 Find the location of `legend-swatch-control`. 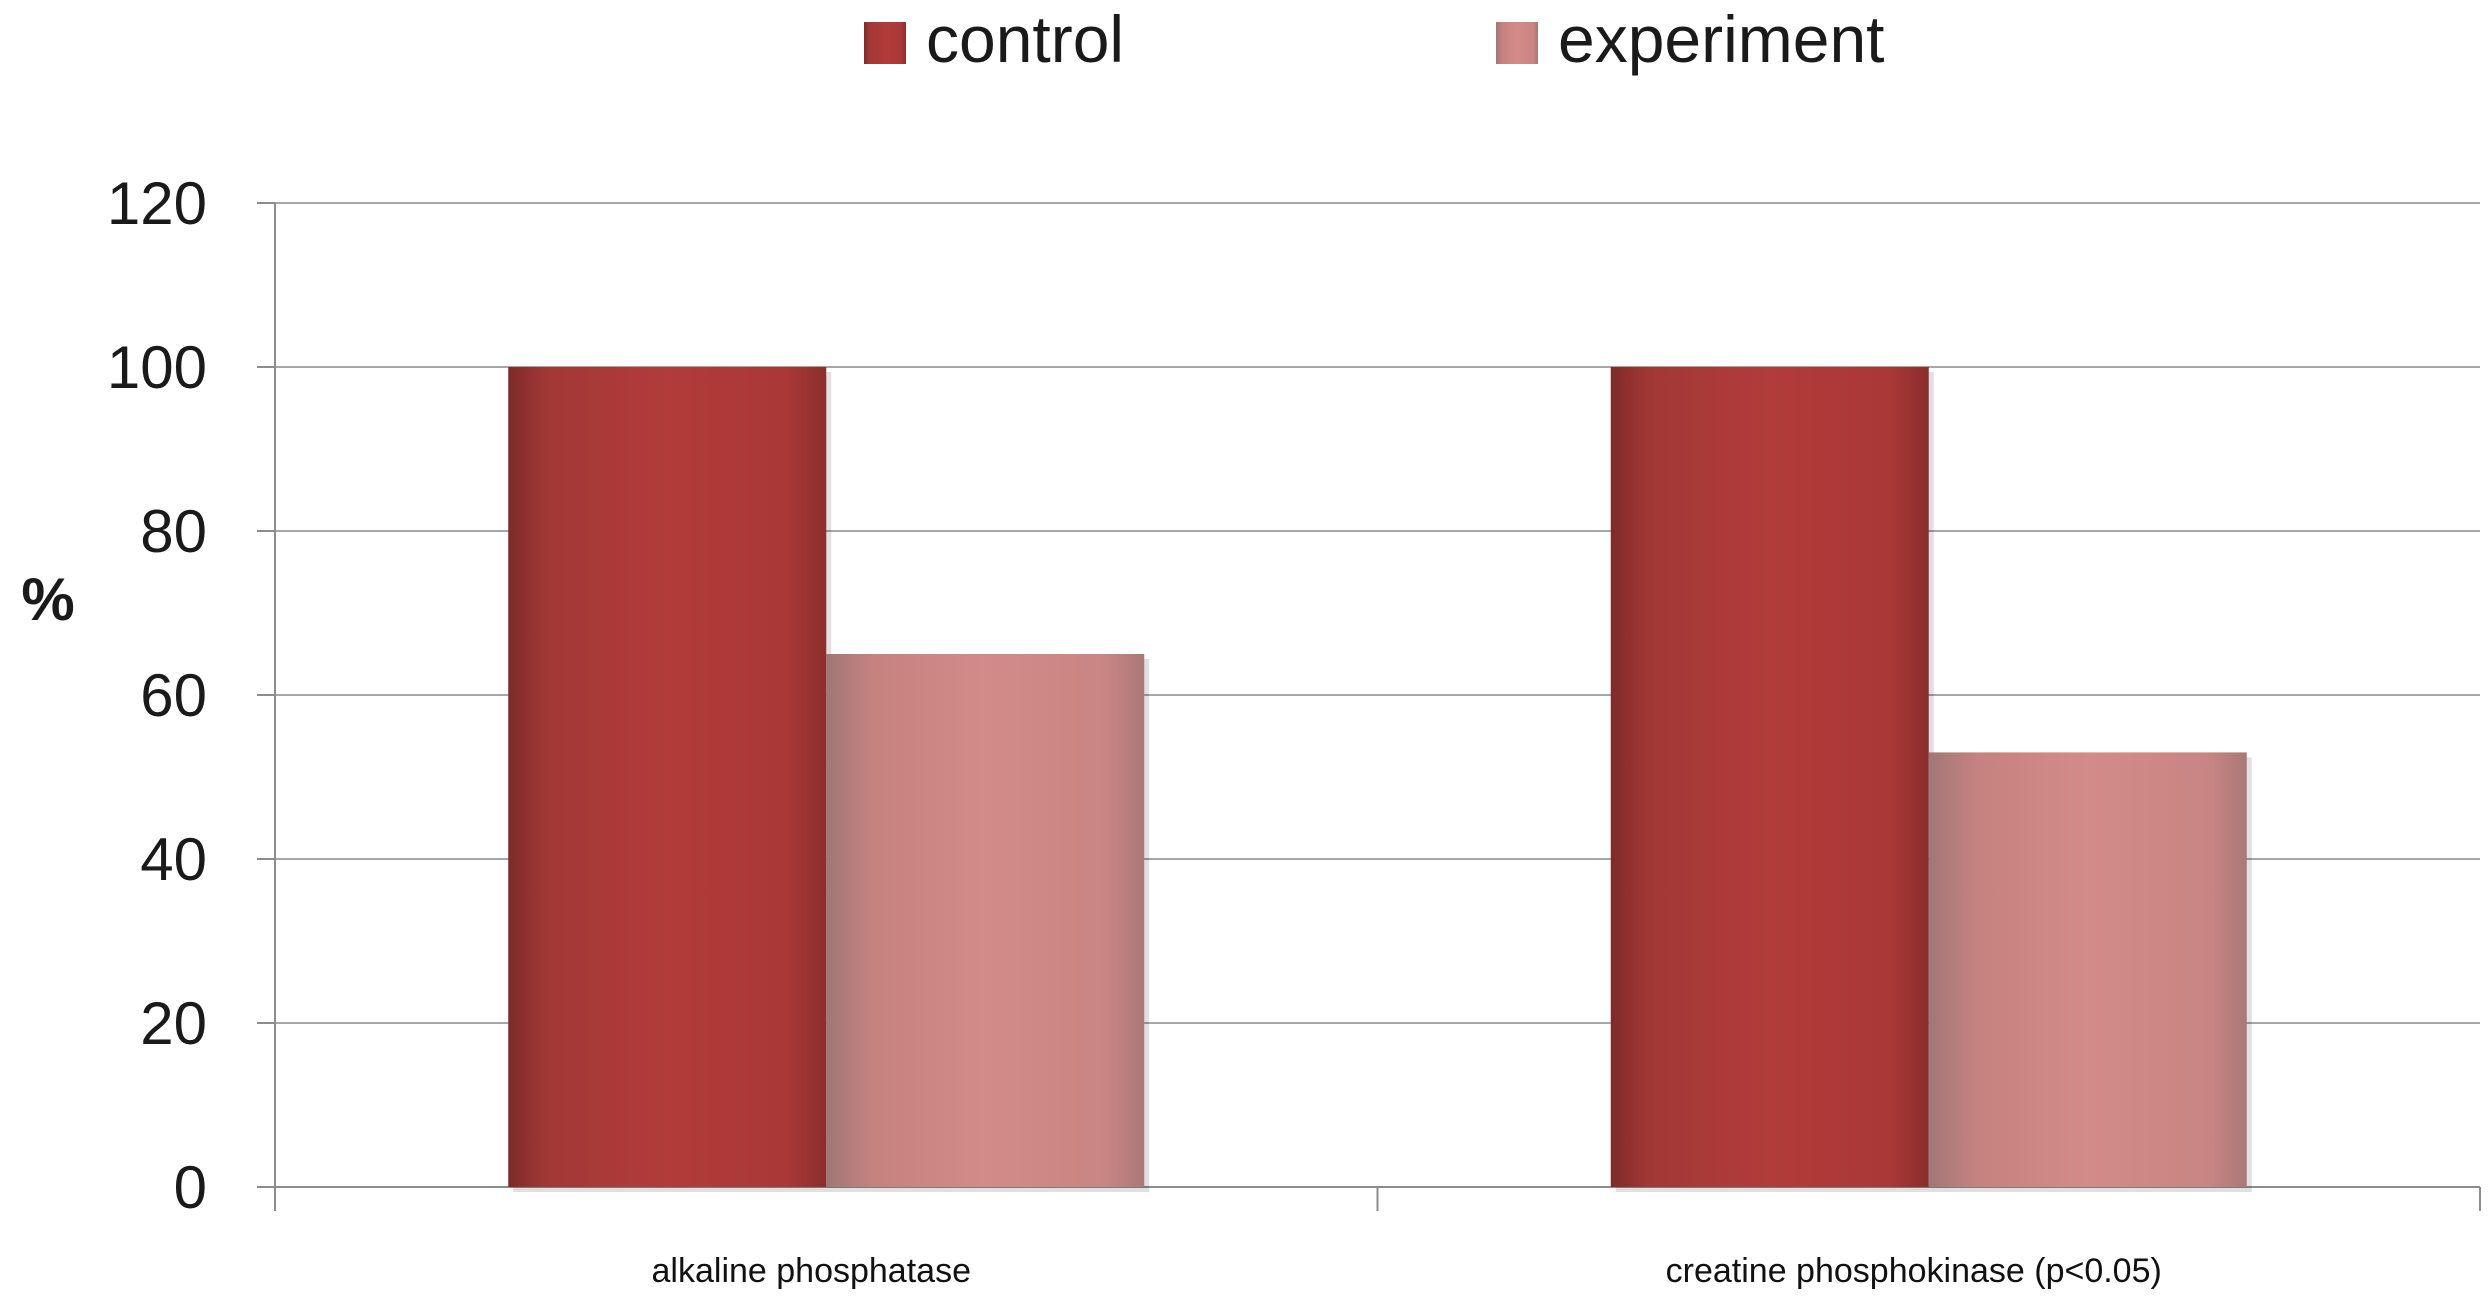

legend-swatch-control is located at coordinates (885, 43).